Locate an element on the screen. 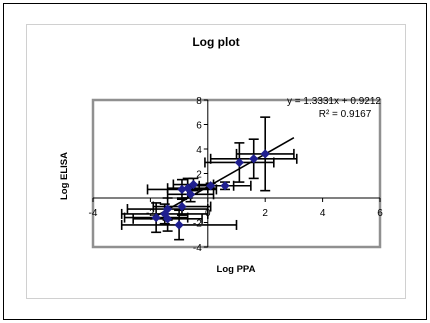 This screenshot has width=430, height=323. chart-title: Log plot is located at coordinates (215, 42).